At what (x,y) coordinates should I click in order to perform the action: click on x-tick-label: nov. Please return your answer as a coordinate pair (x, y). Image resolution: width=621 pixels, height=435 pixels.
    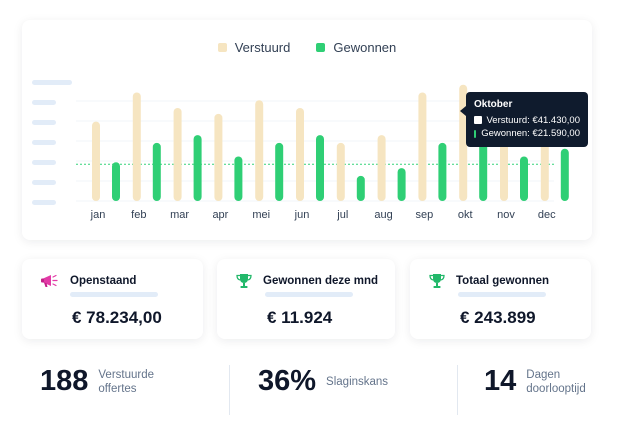
    Looking at the image, I should click on (506, 215).